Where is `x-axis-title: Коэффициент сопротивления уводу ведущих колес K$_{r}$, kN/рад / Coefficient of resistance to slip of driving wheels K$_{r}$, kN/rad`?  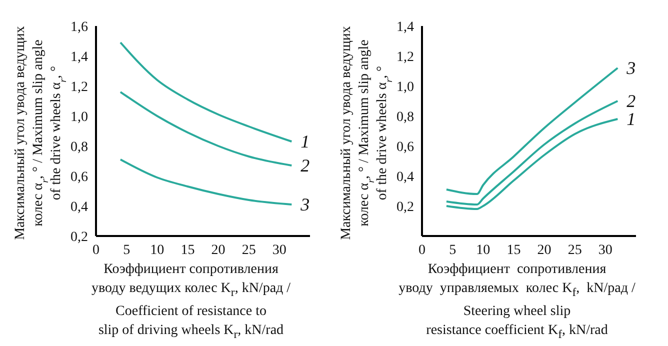
x-axis-title: Коэффициент сопротивления уводу ведущих колес K$_{r}$, kN/рад / Coefficient of resistance to slip of driving wheels K$_{r}$, kN/rad is located at coordinates (191, 302).